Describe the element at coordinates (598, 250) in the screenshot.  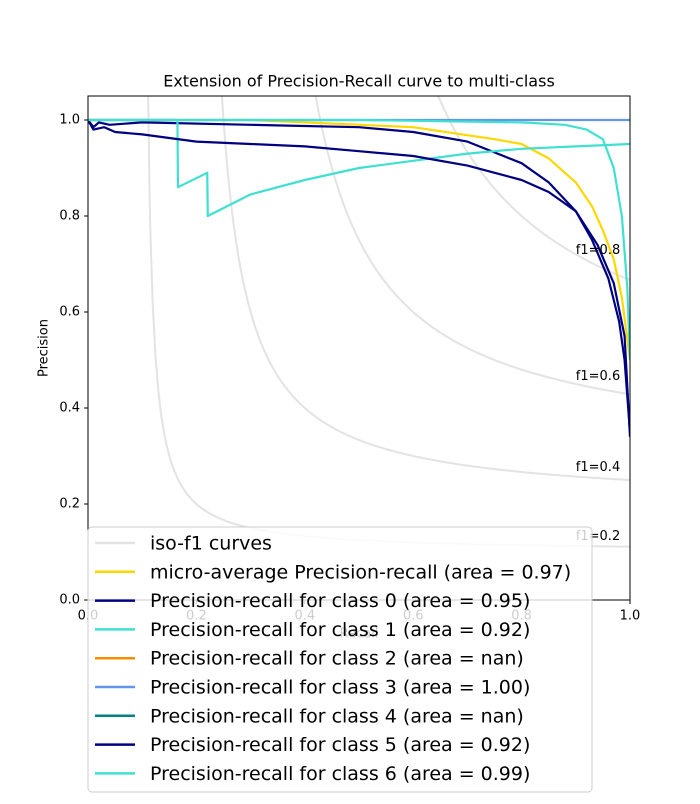
I see `iso-f1-label: f1=0.8` at that location.